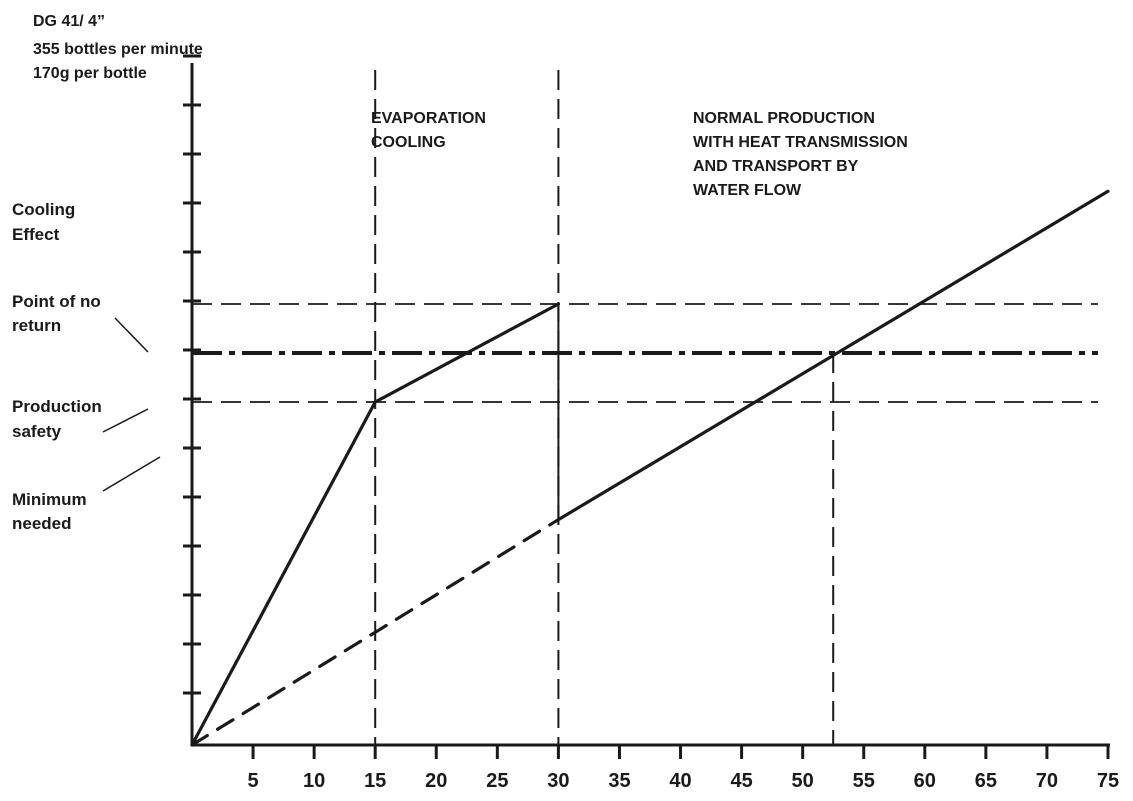  I want to click on header-line-2: 355 bottles per minute, so click(118, 49).